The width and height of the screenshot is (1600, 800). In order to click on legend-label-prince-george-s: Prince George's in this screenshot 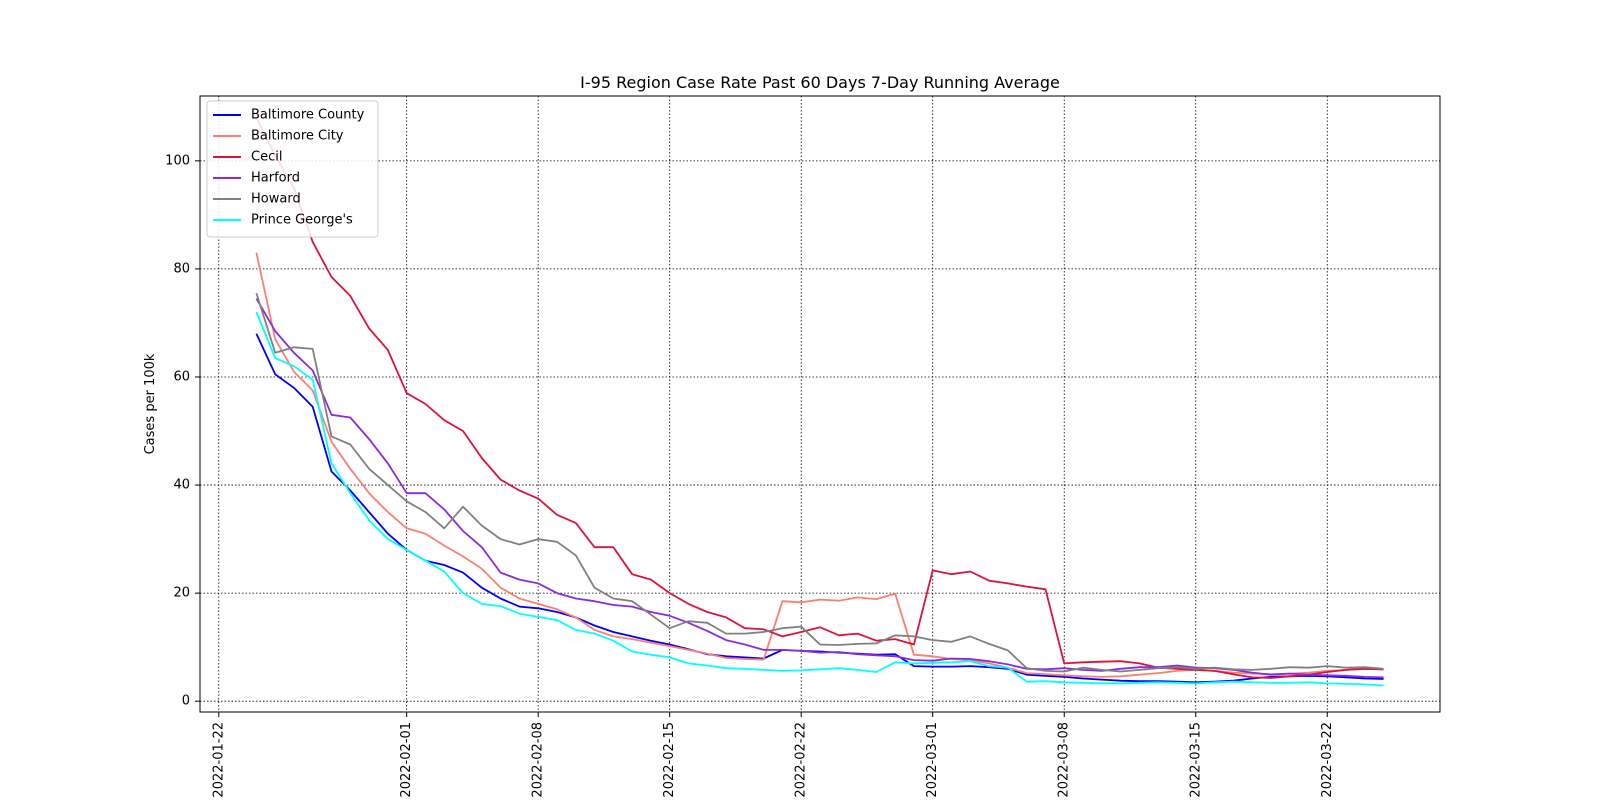, I will do `click(302, 220)`.